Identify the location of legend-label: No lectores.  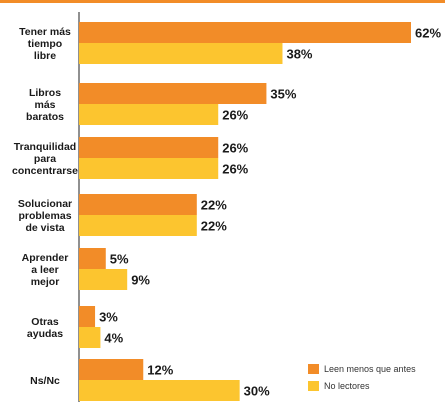
(347, 386).